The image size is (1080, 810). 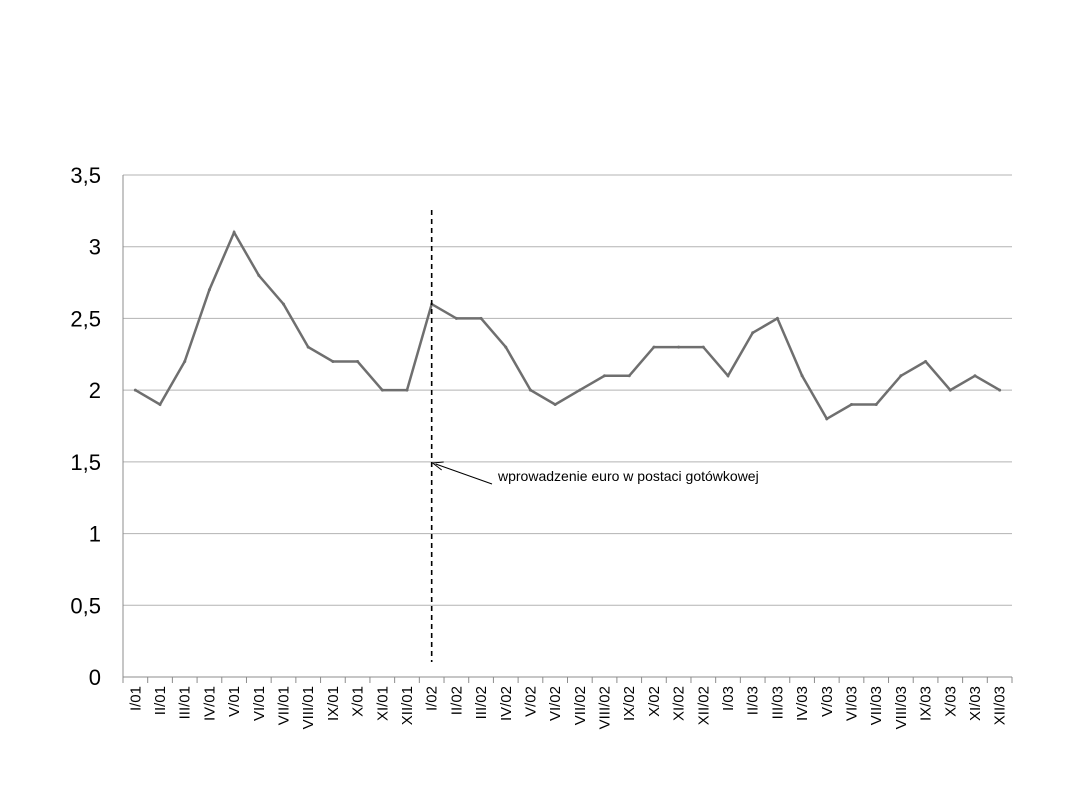 What do you see at coordinates (975, 703) in the screenshot?
I see `x-tick-label: XI/03` at bounding box center [975, 703].